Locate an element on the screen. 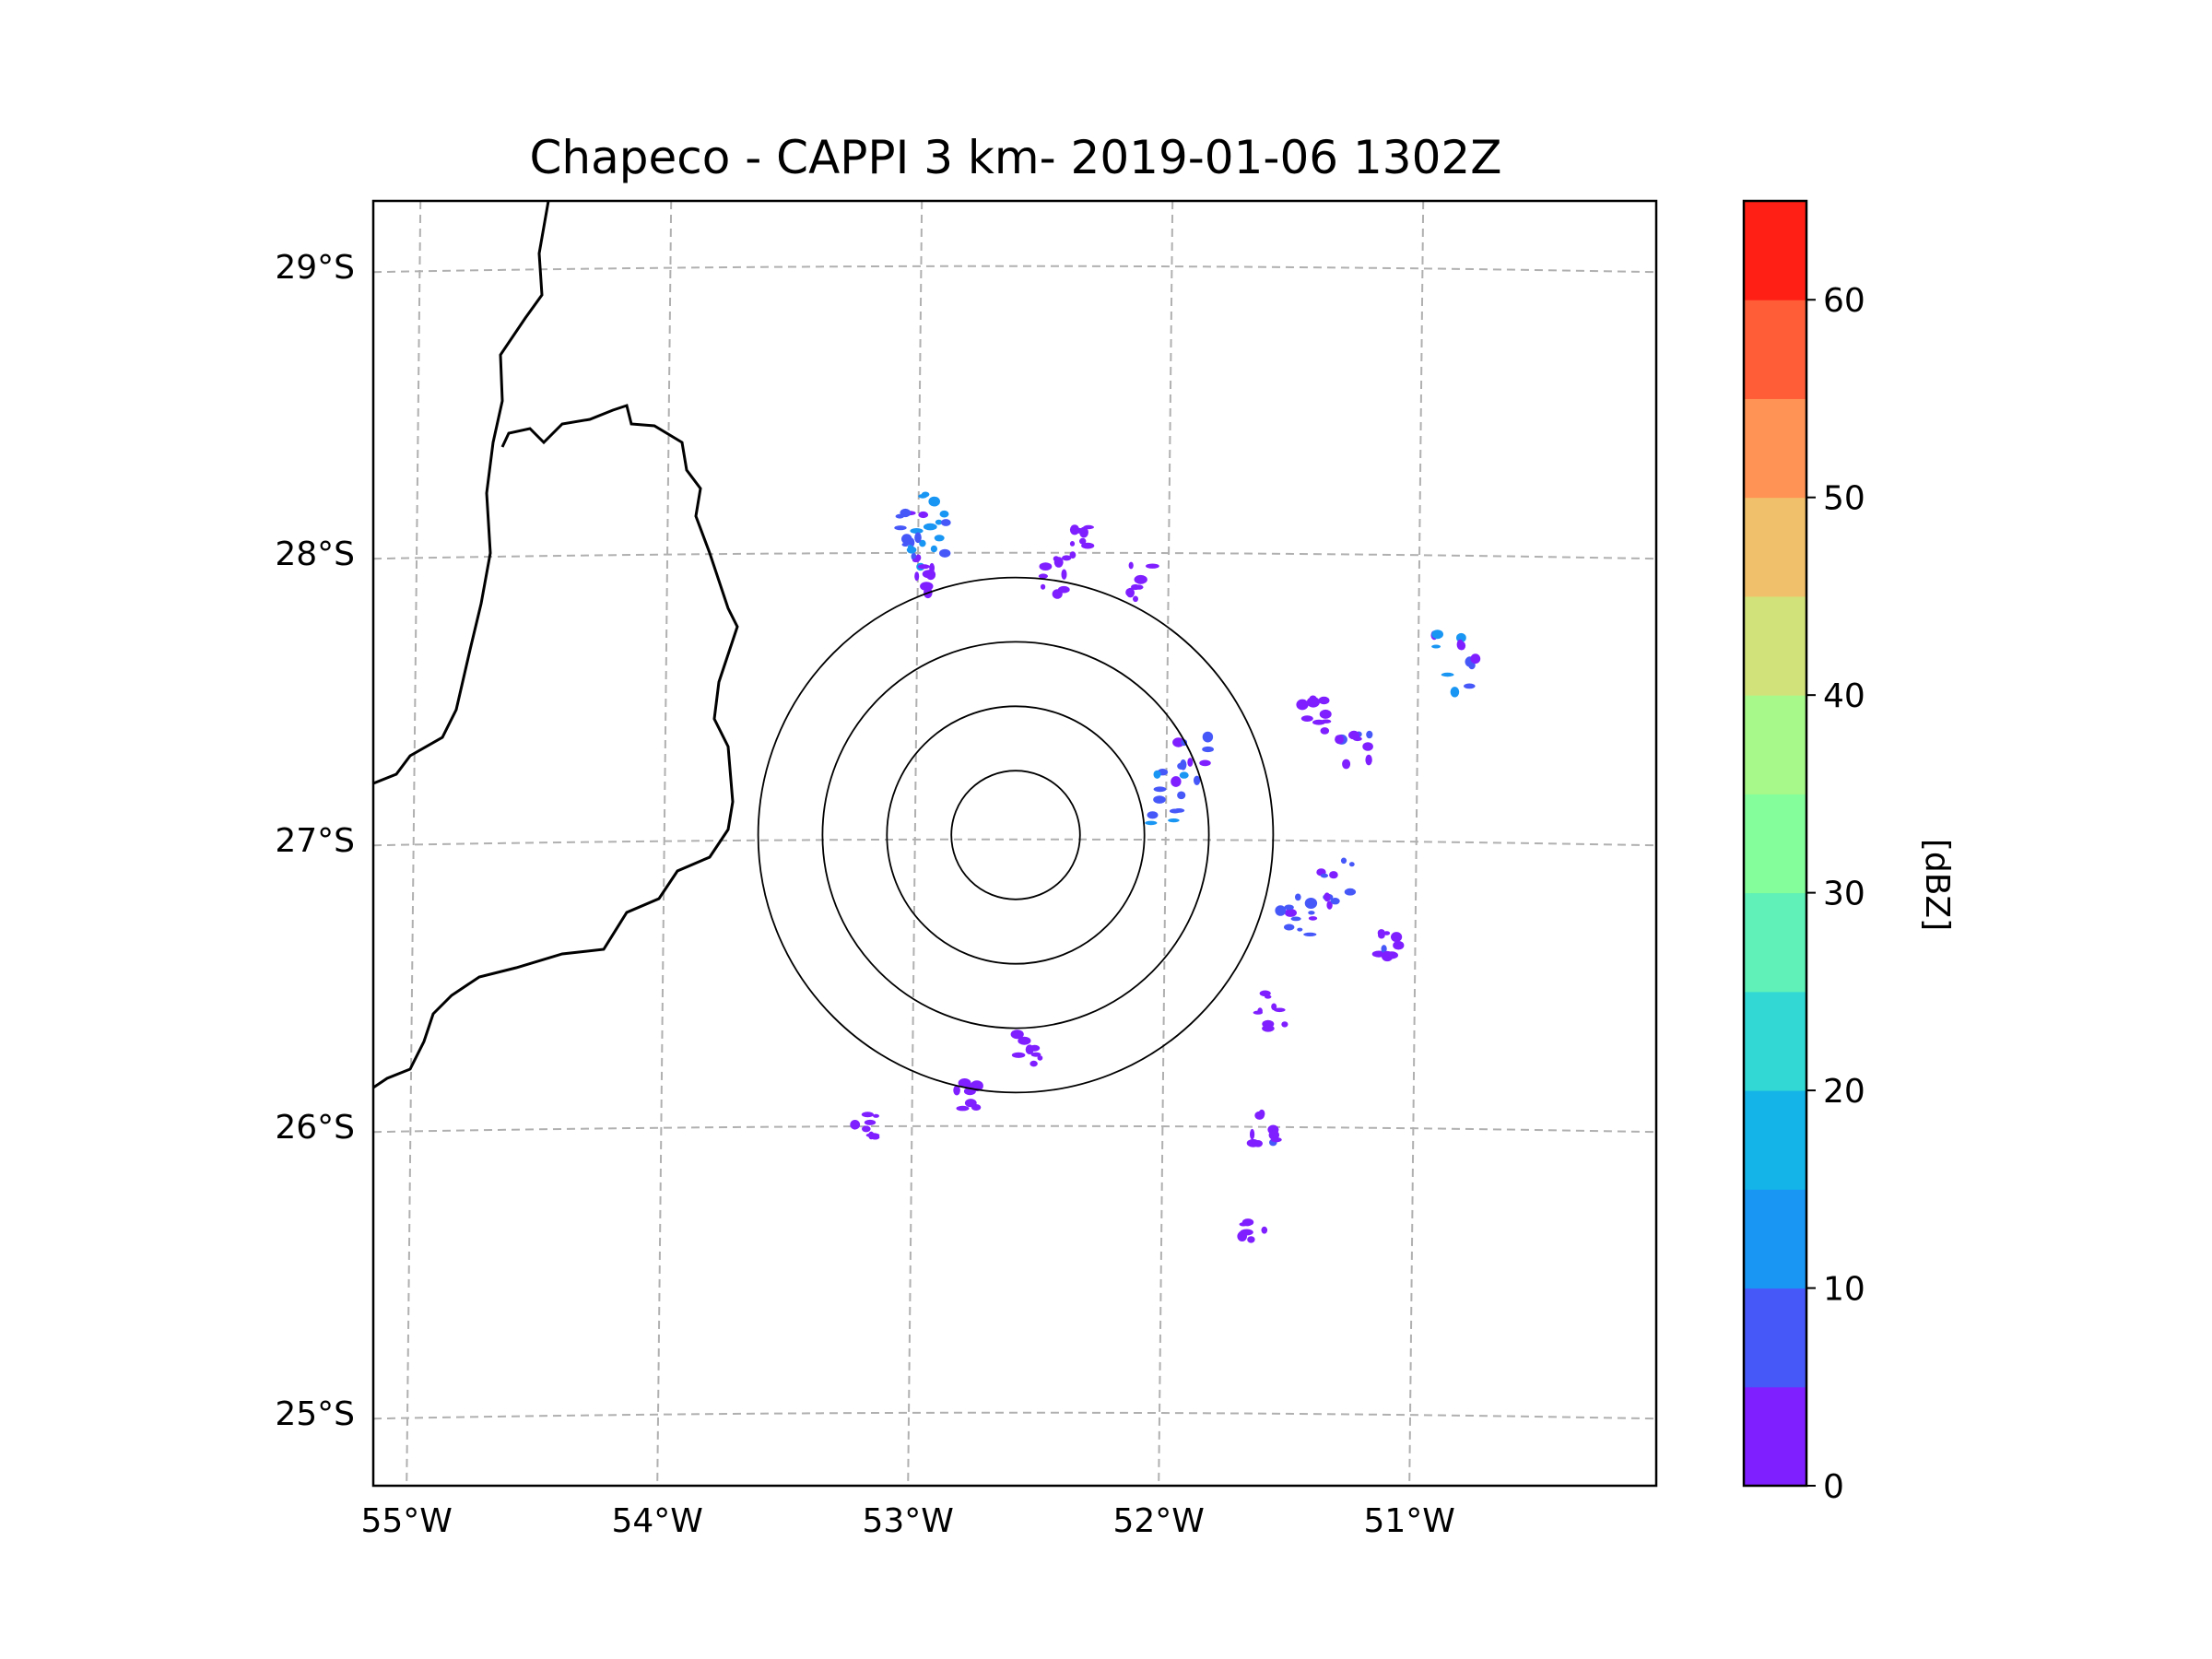  border-line is located at coordinates (461, 493).